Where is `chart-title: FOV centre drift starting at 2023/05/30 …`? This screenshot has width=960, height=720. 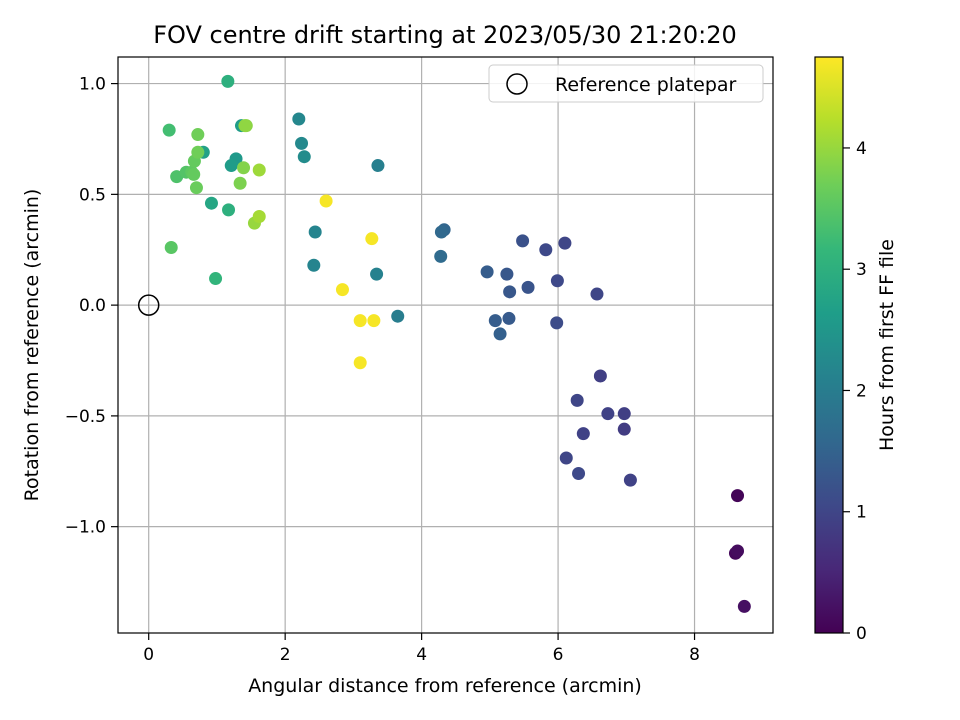
chart-title: FOV centre drift starting at 2023/05/30 … is located at coordinates (445, 35).